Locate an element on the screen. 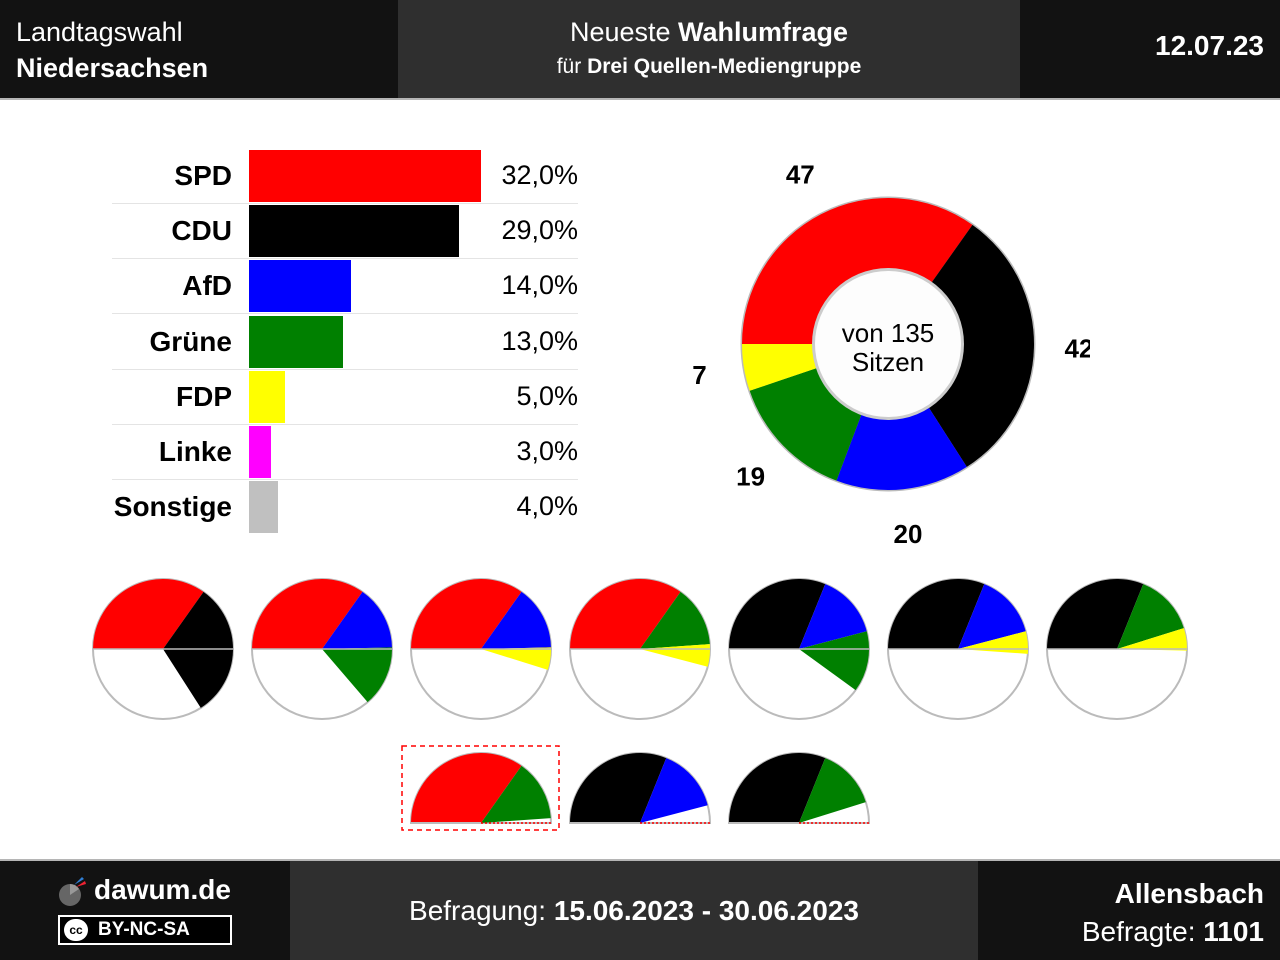 This screenshot has height=960, width=1280. dawum-logo: dawum.de is located at coordinates (158, 891).